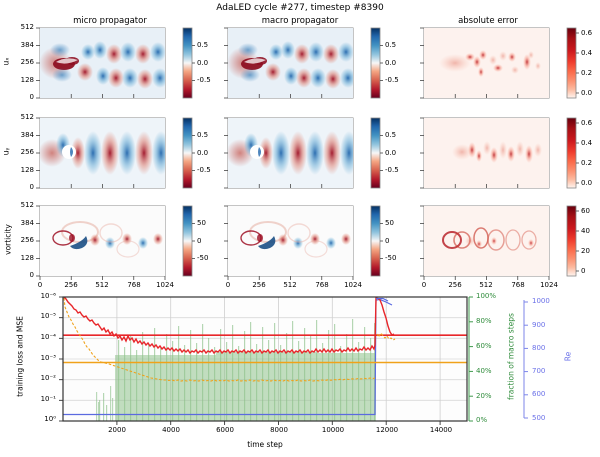 This screenshot has width=600, height=457. Describe the element at coordinates (486, 296) in the screenshot. I see `chart-right1-tick-100: 100%` at that location.